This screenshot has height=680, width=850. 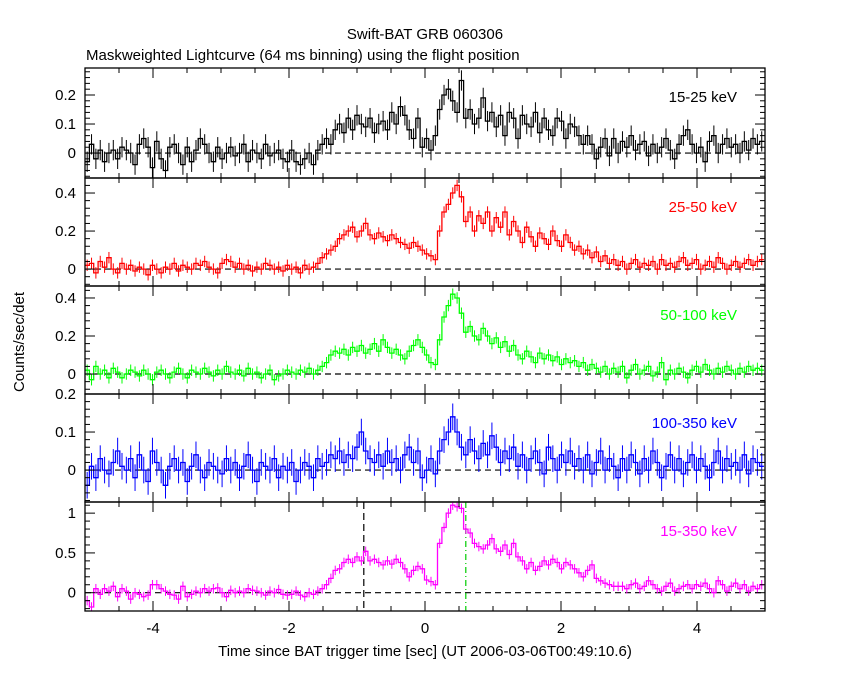 I want to click on panel-25-50-kev: 0 0.2 0.4 25-50 keV, so click(x=410, y=232).